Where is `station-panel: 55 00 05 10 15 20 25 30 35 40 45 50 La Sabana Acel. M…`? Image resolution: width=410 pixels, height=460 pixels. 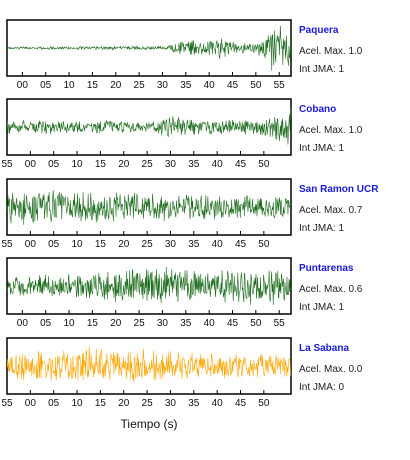
station-panel: 55 00 05 10 15 20 25 30 35 40 45 50 La Sabana Acel. M… is located at coordinates (182, 373).